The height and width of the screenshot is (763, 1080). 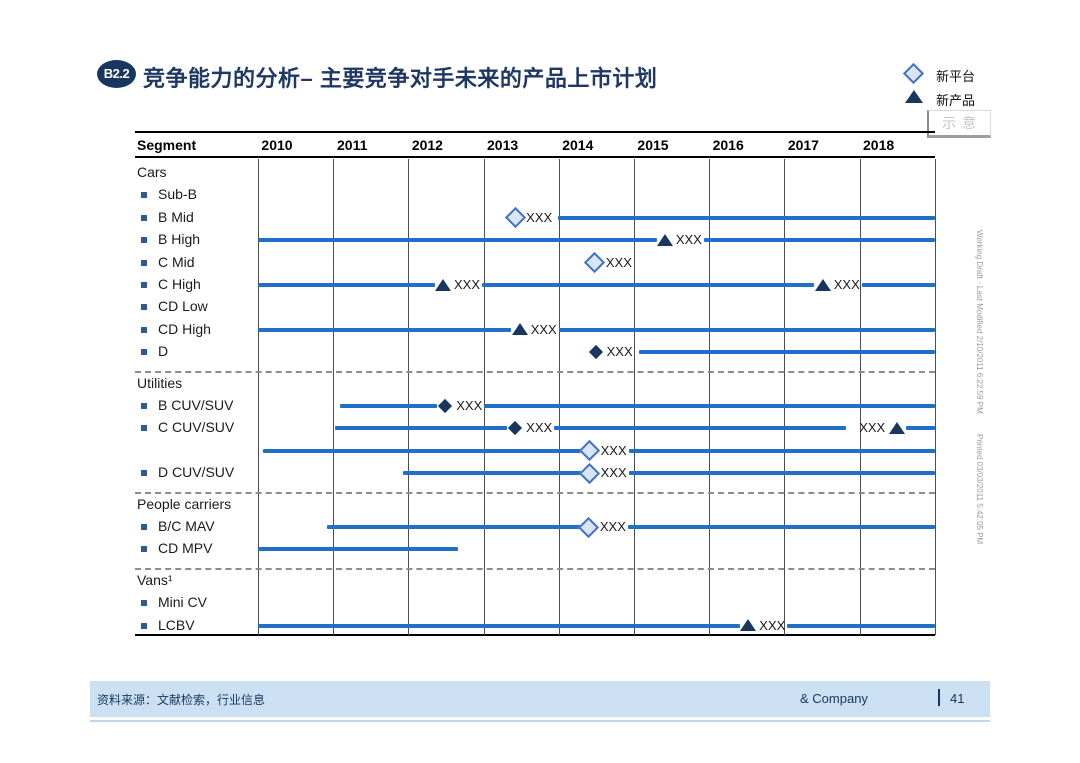 I want to click on footer-company: & Company, so click(x=834, y=698).